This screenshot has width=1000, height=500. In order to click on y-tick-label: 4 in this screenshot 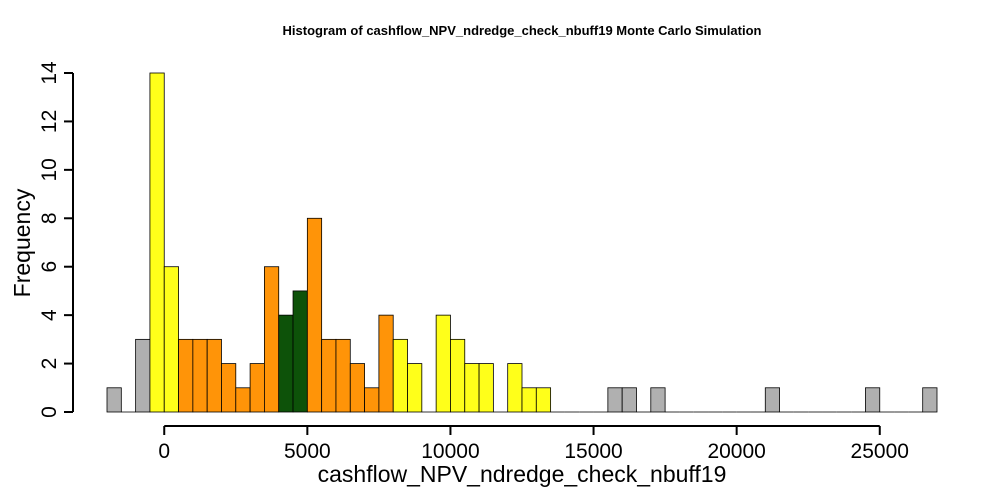, I will do `click(49, 315)`.